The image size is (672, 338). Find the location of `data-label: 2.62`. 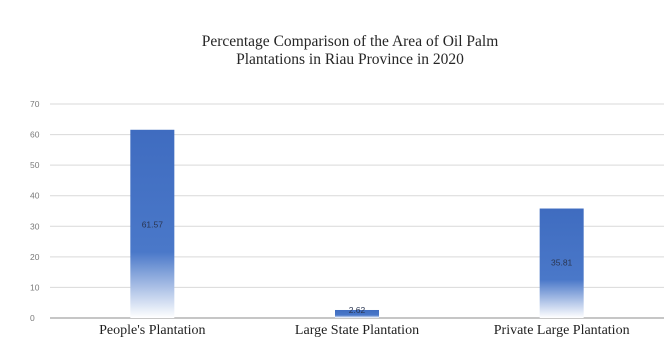

data-label: 2.62 is located at coordinates (357, 310).